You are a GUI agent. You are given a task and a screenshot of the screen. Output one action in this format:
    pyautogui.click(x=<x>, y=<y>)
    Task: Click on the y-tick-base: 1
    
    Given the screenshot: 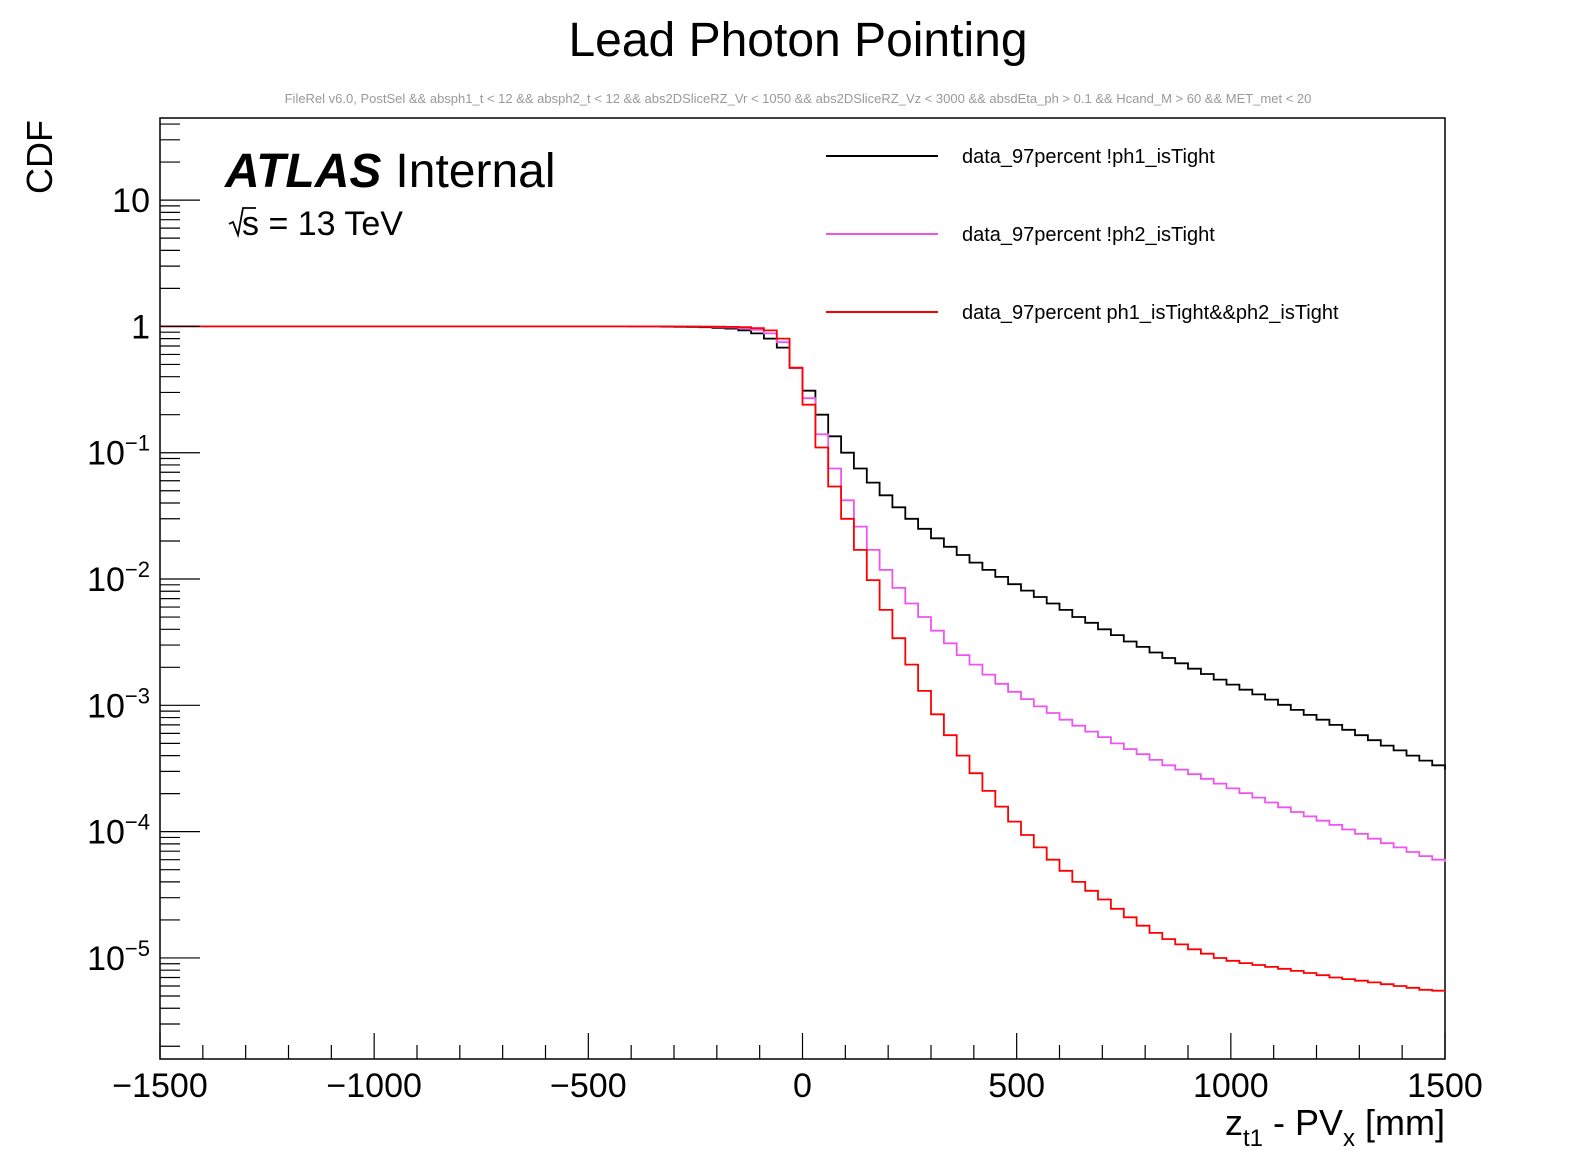 What is the action you would take?
    pyautogui.click(x=140, y=327)
    